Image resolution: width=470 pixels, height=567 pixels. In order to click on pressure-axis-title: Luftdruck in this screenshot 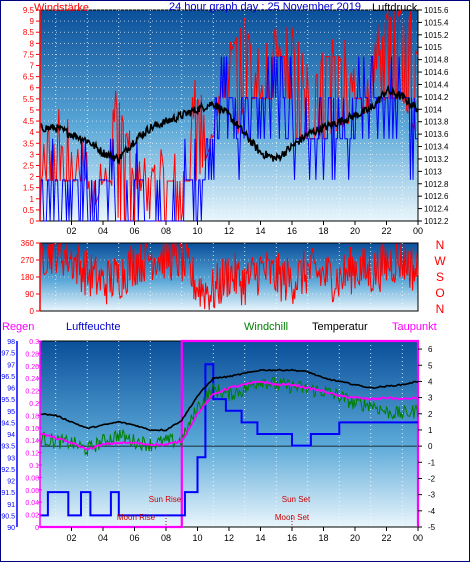, I will do `click(395, 8)`.